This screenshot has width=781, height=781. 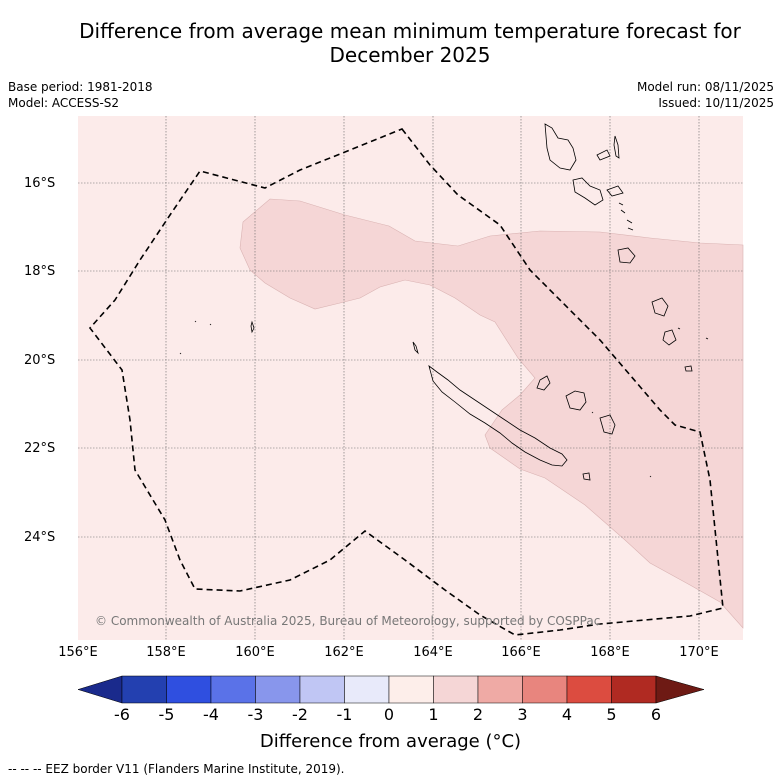 I want to click on belep-islands, so click(x=415, y=348).